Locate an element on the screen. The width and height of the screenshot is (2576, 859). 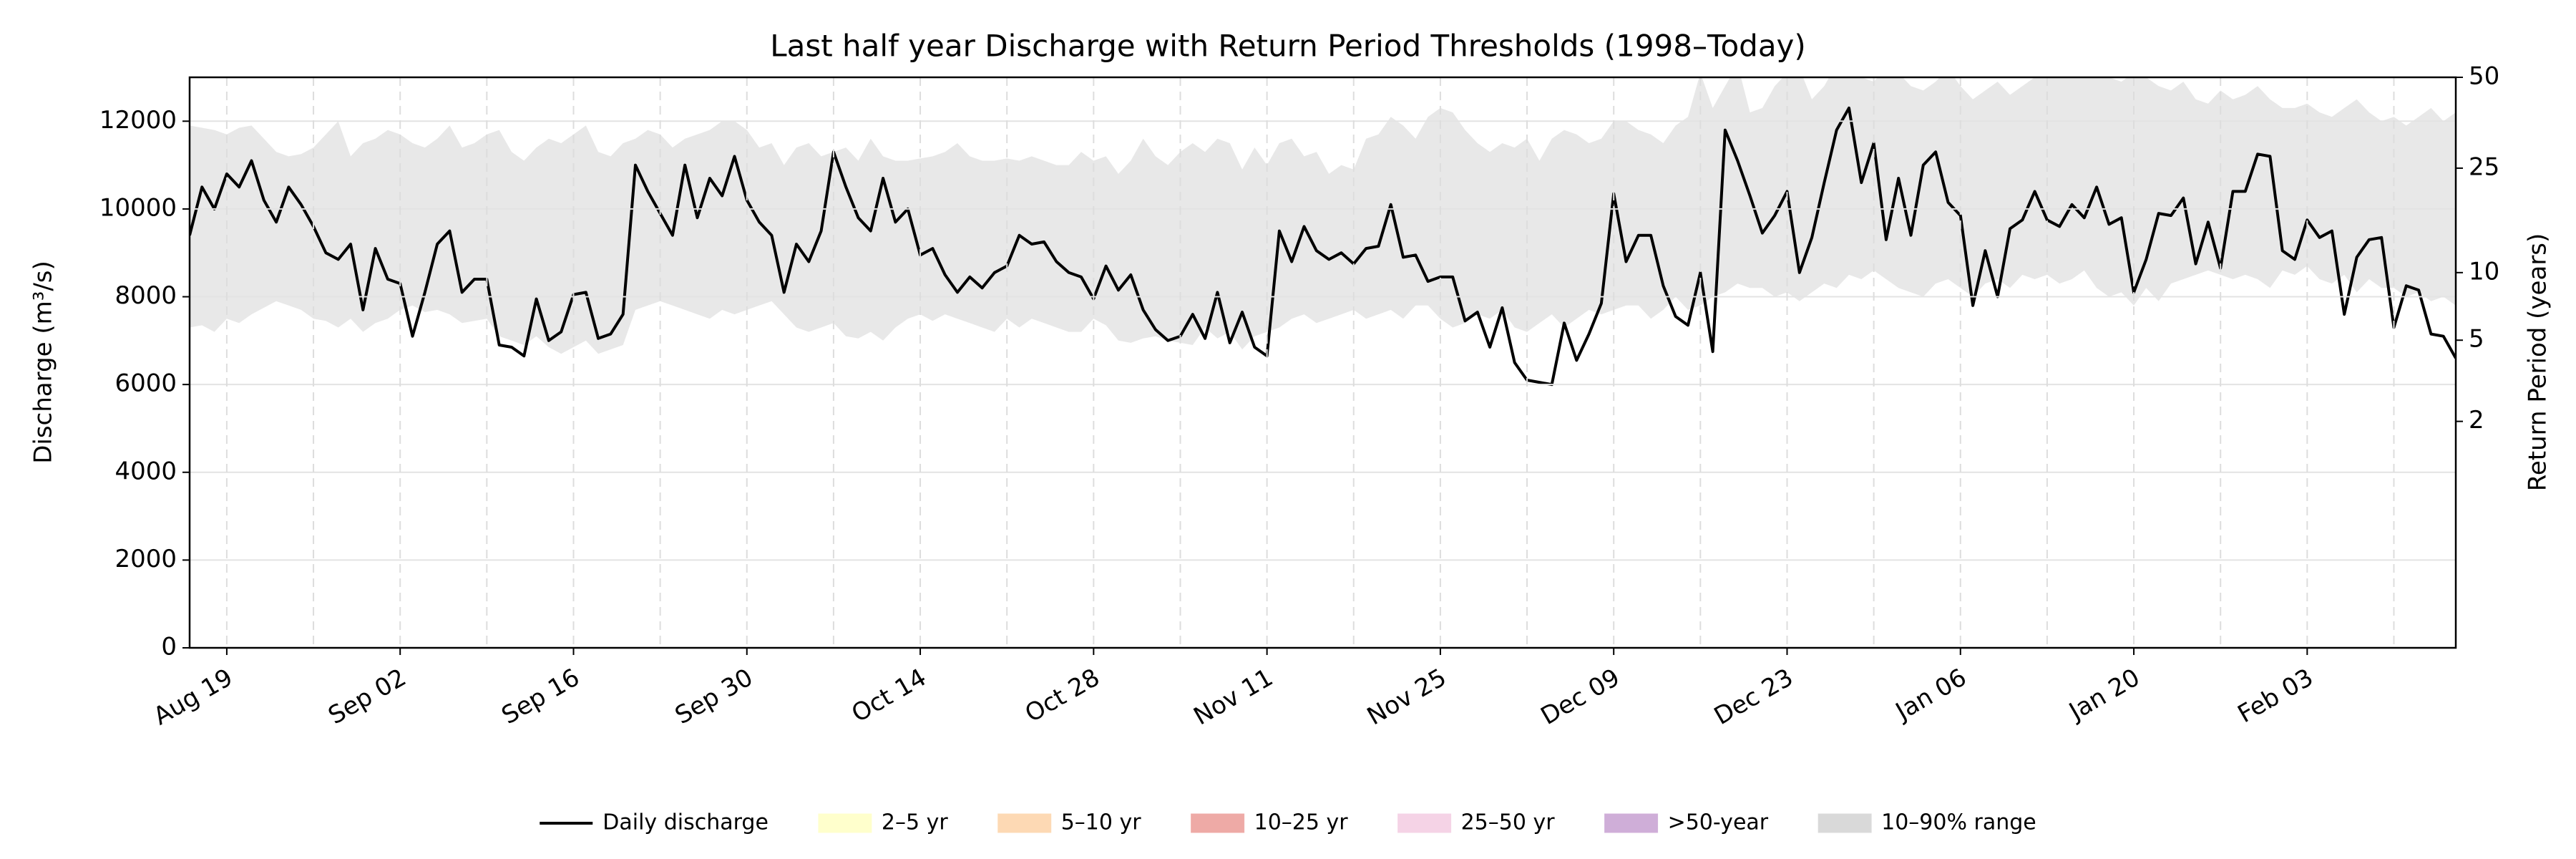
x-tick-label: Dec 23 is located at coordinates (1753, 697).